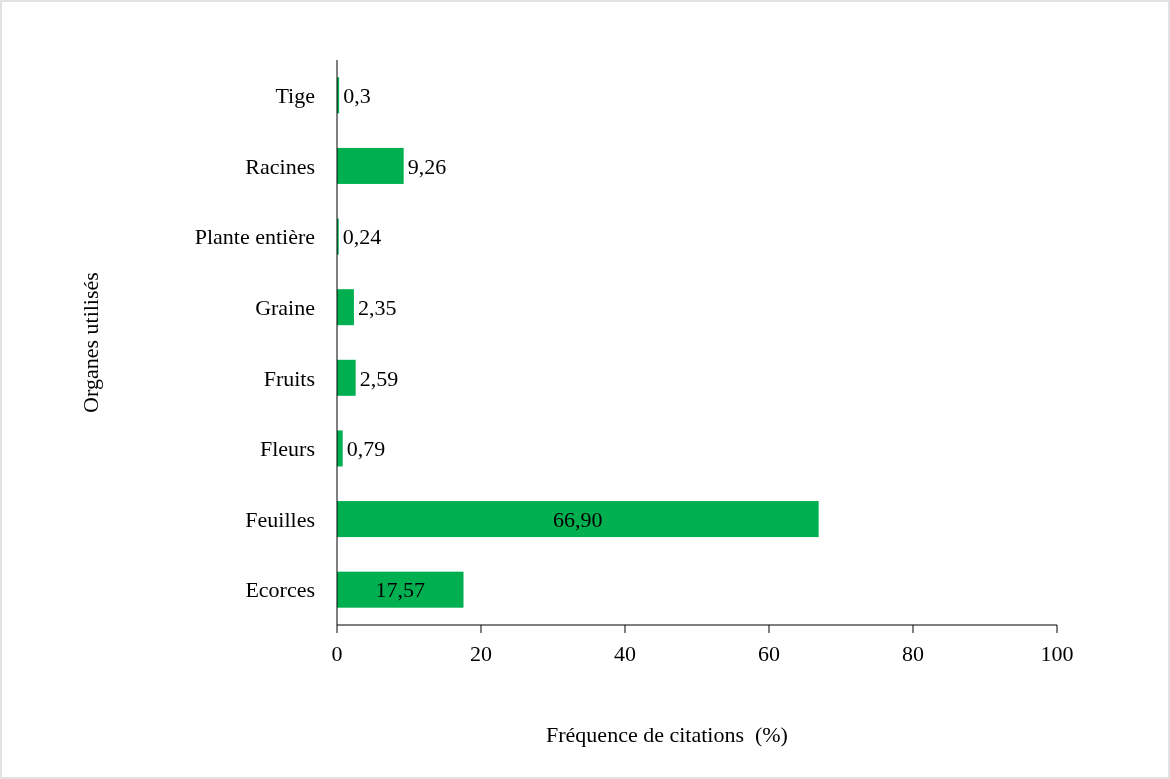 This screenshot has width=1170, height=779. Describe the element at coordinates (481, 653) in the screenshot. I see `x-tick-label: 20` at that location.